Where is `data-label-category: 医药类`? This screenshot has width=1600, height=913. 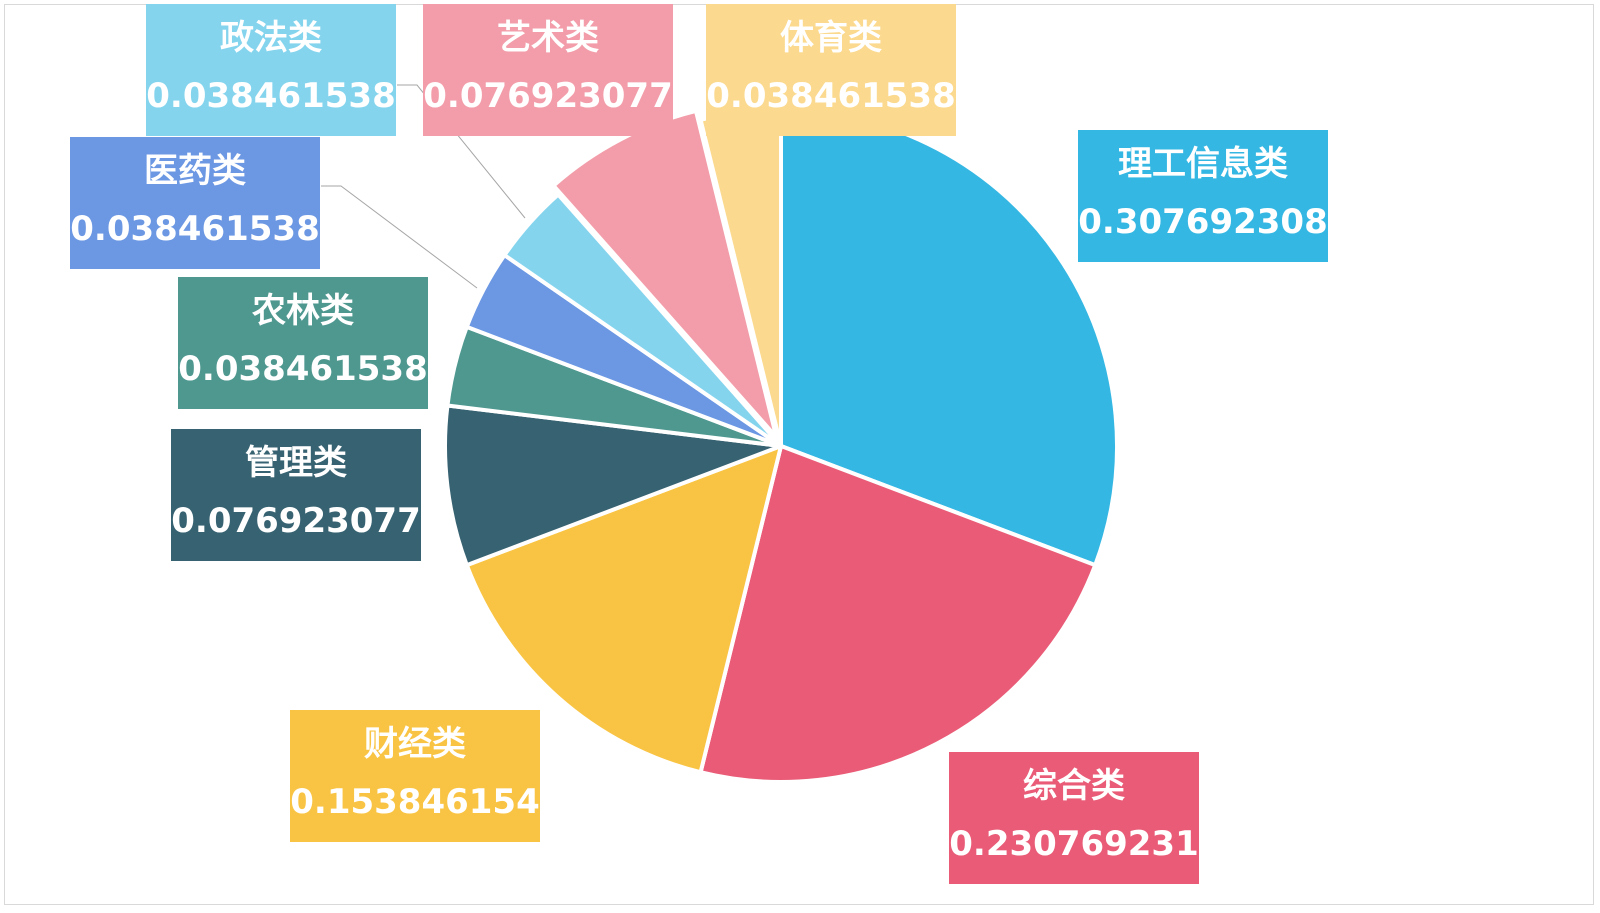
data-label-category: 医药类 is located at coordinates (195, 171).